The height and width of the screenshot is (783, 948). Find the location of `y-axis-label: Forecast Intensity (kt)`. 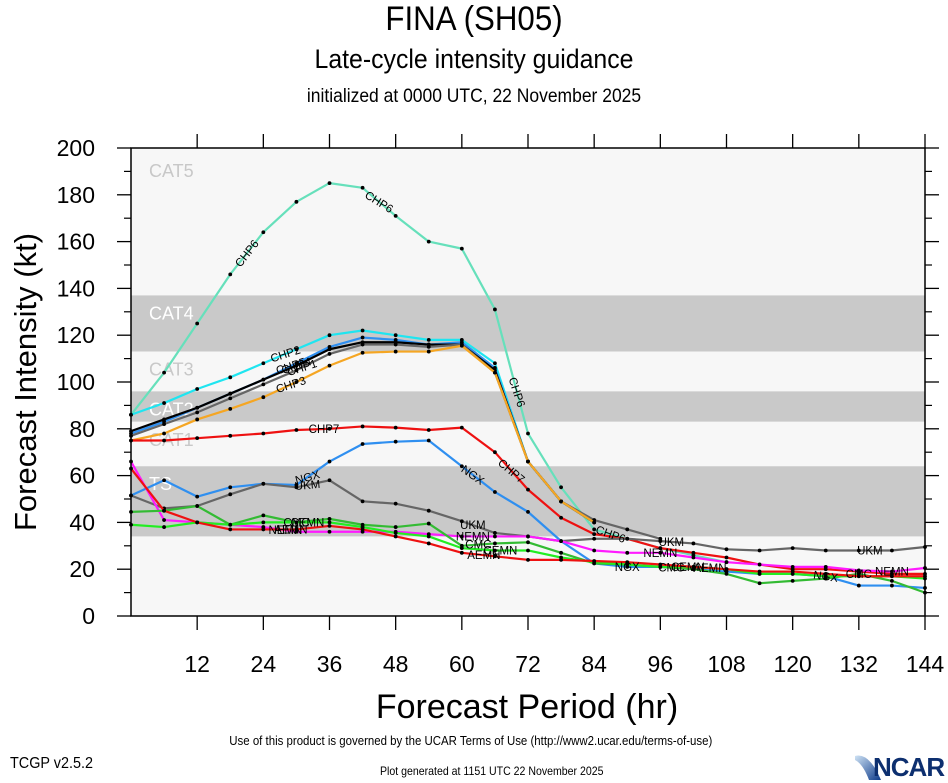

y-axis-label: Forecast Intensity (kt) is located at coordinates (25, 382).